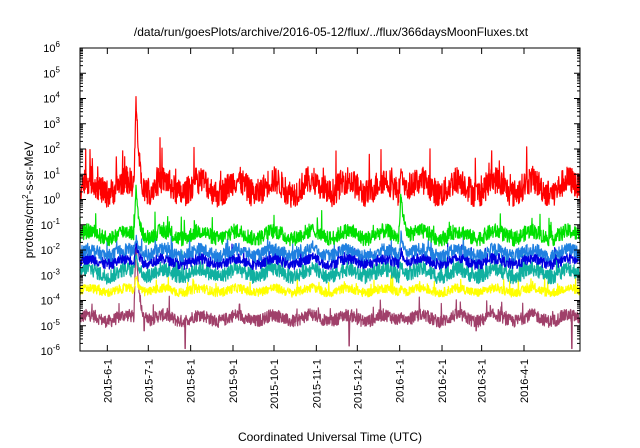 The image size is (640, 448). What do you see at coordinates (525, 381) in the screenshot?
I see `x-tick-label: 2016-4-1` at bounding box center [525, 381].